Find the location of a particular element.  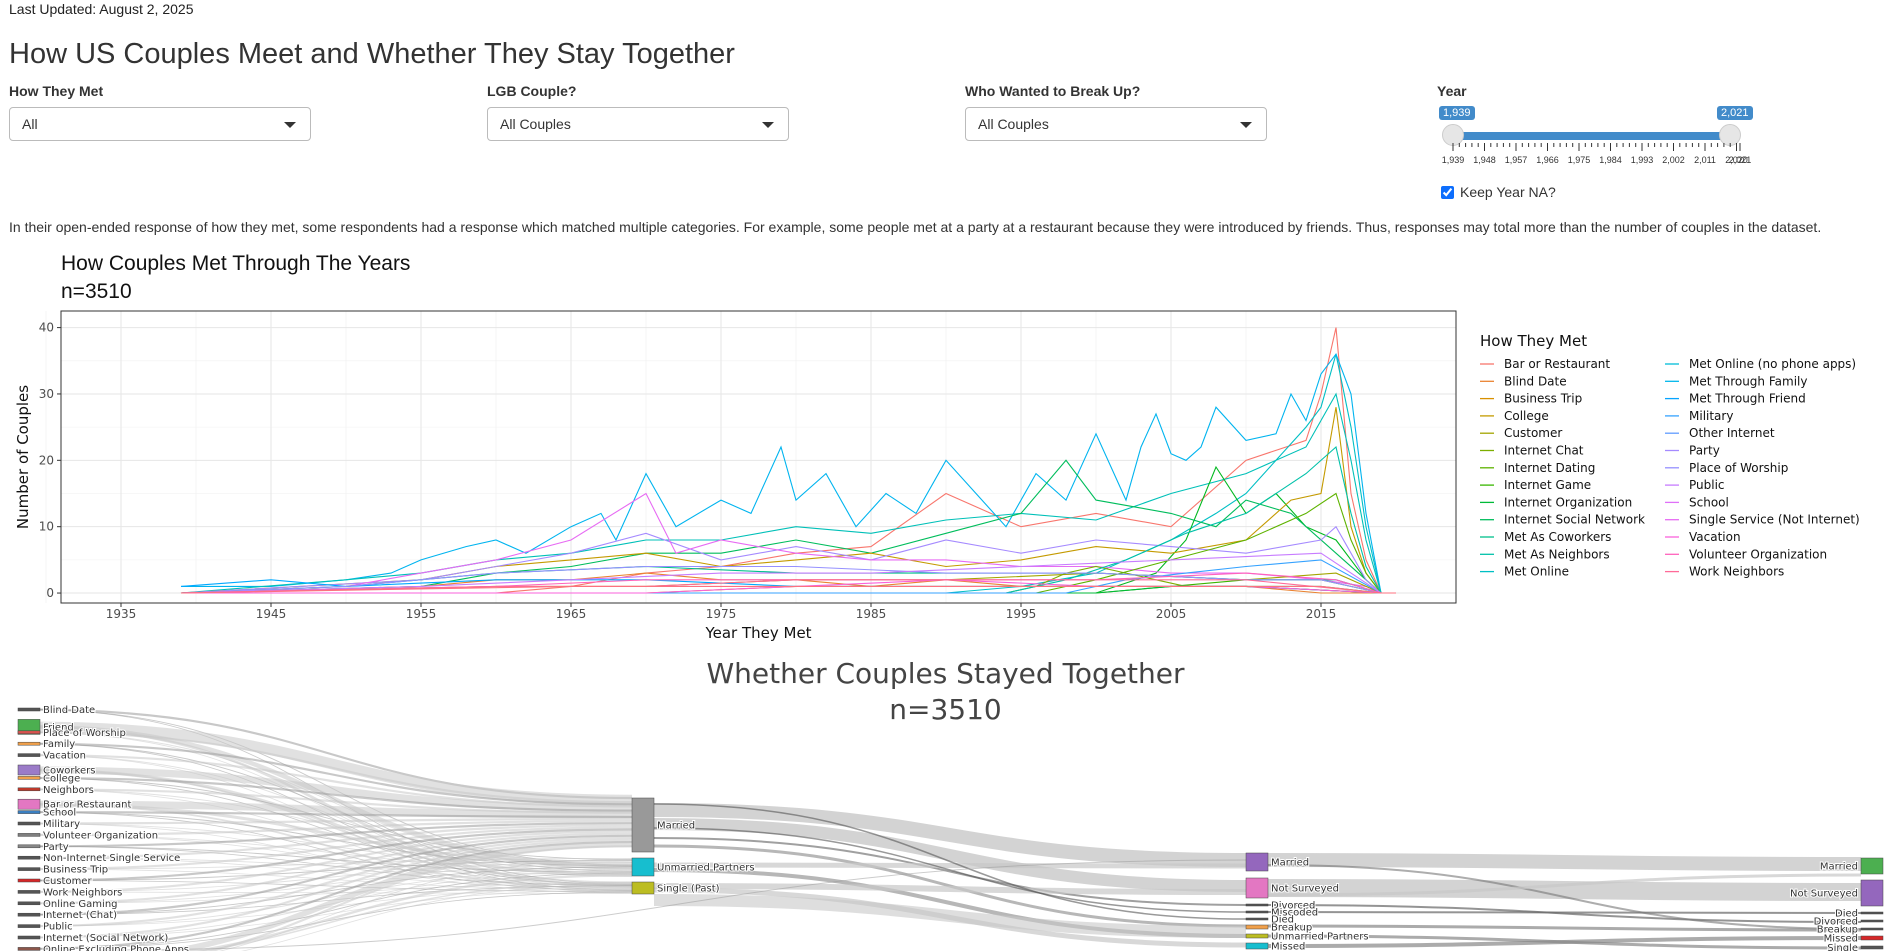

sankey-node-label: Non-Internet Single Service is located at coordinates (111, 858).